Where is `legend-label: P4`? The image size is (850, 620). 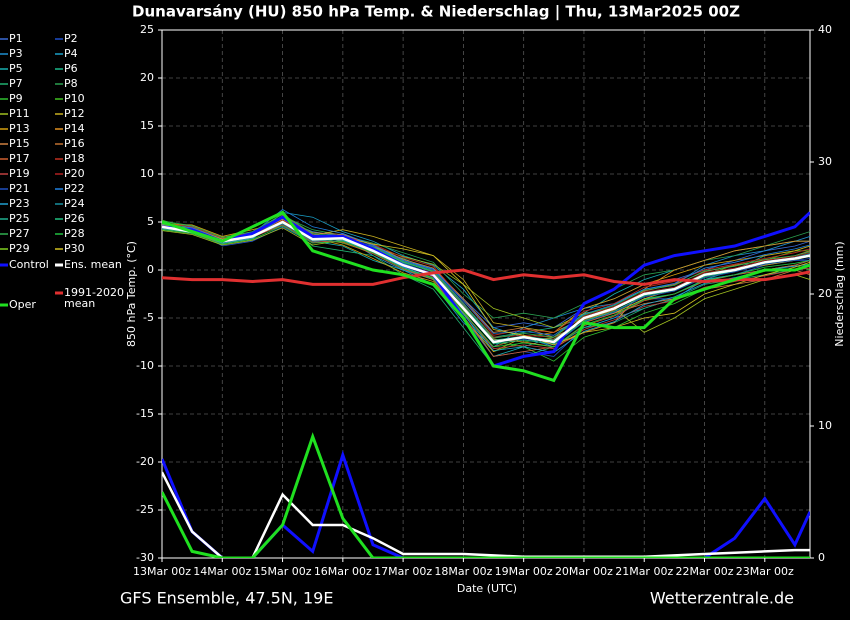
legend-label: P4 is located at coordinates (71, 53).